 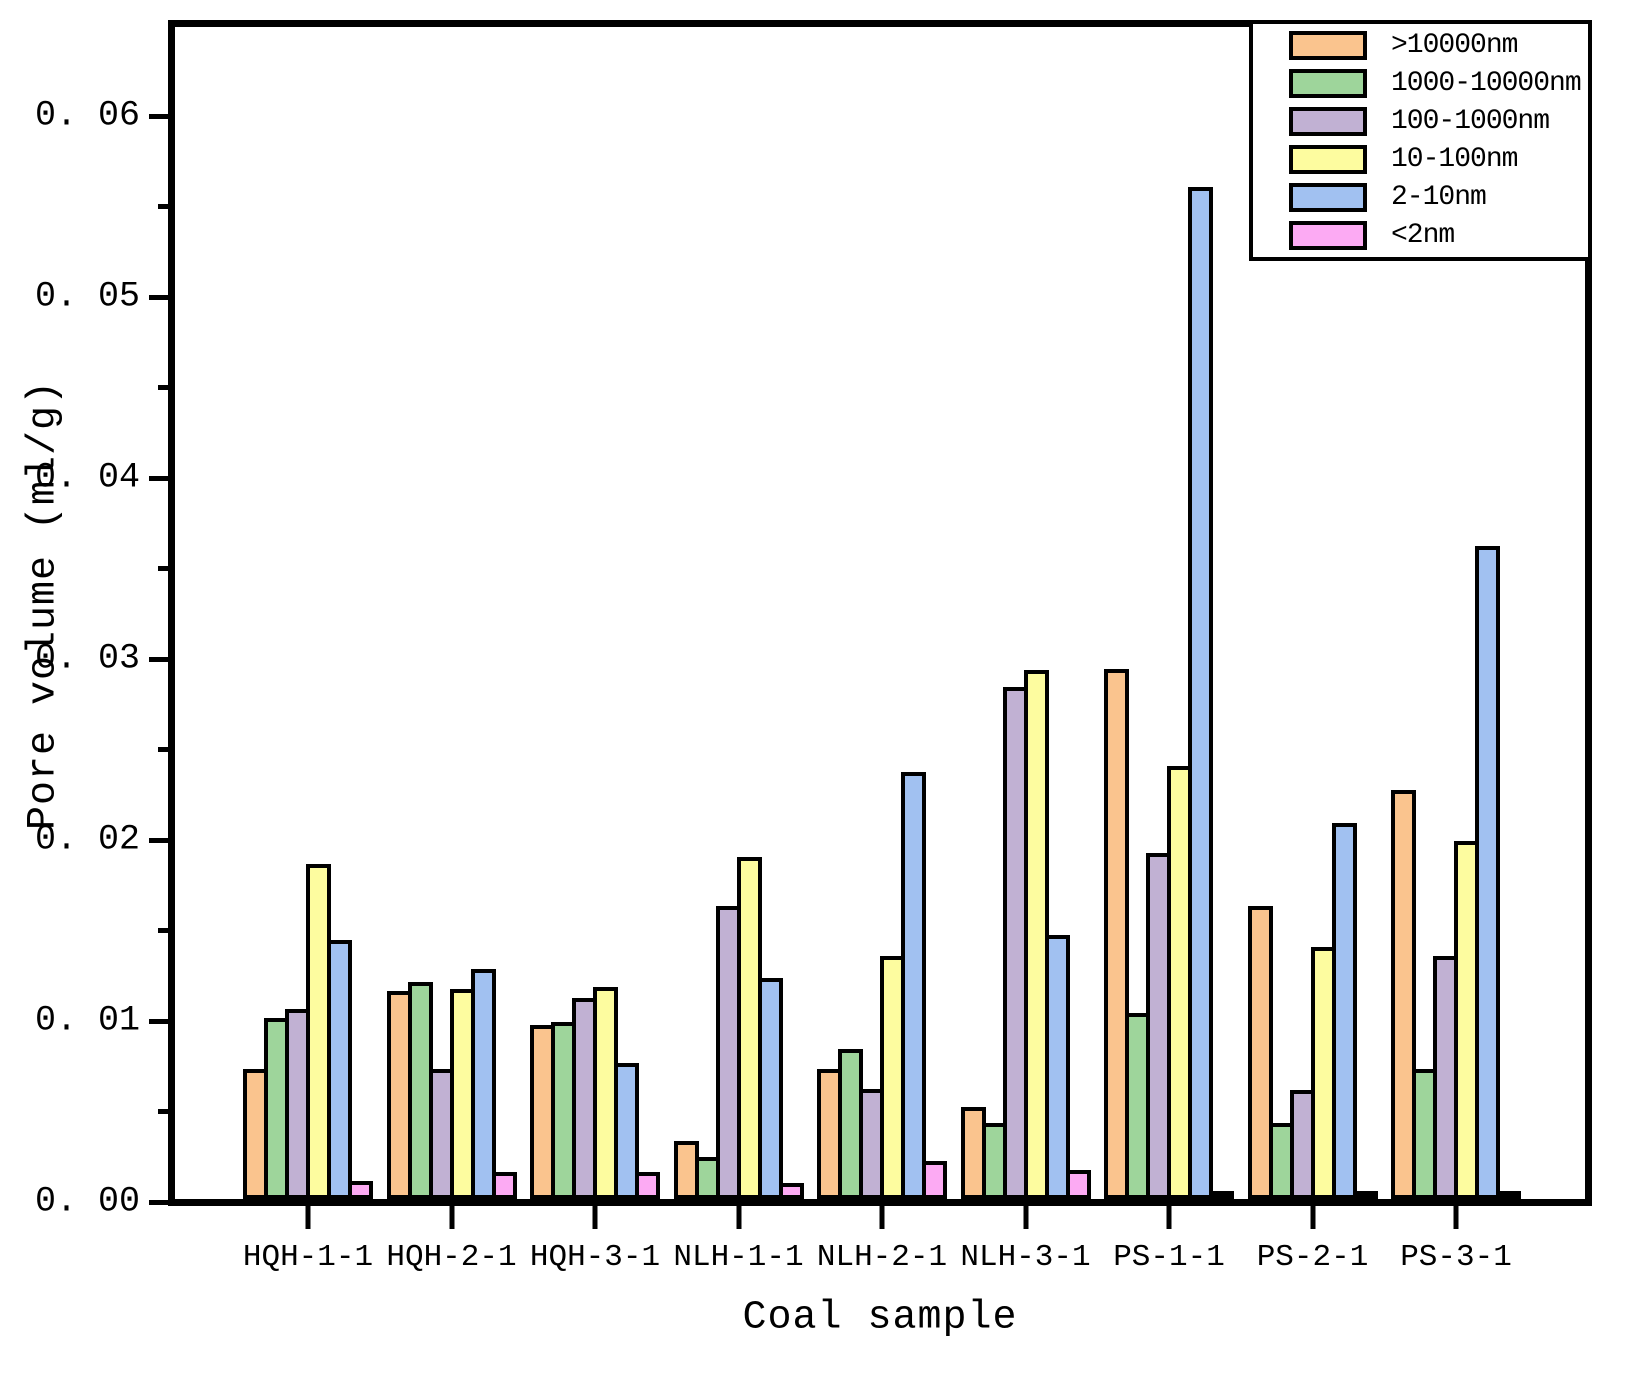 What do you see at coordinates (1454, 159) in the screenshot?
I see `legend-label: 10-100nm` at bounding box center [1454, 159].